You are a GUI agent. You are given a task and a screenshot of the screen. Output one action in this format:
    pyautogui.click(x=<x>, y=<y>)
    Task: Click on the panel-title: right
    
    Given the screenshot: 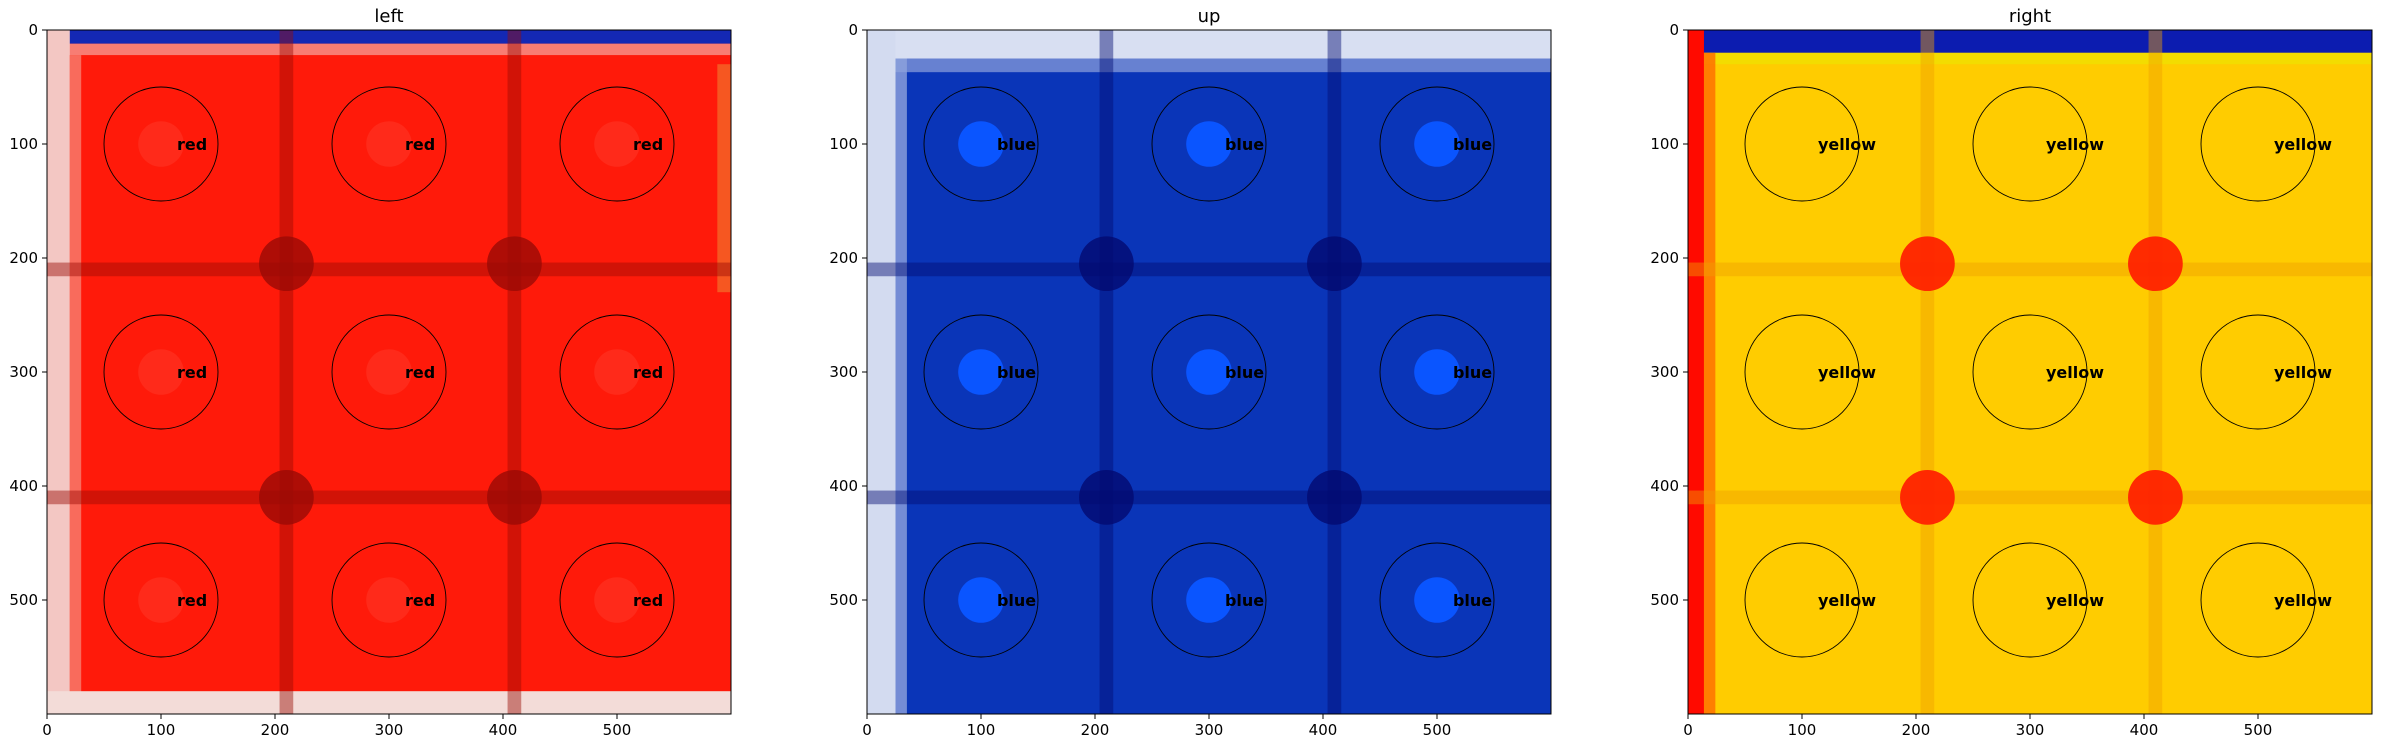 What is the action you would take?
    pyautogui.click(x=2030, y=16)
    